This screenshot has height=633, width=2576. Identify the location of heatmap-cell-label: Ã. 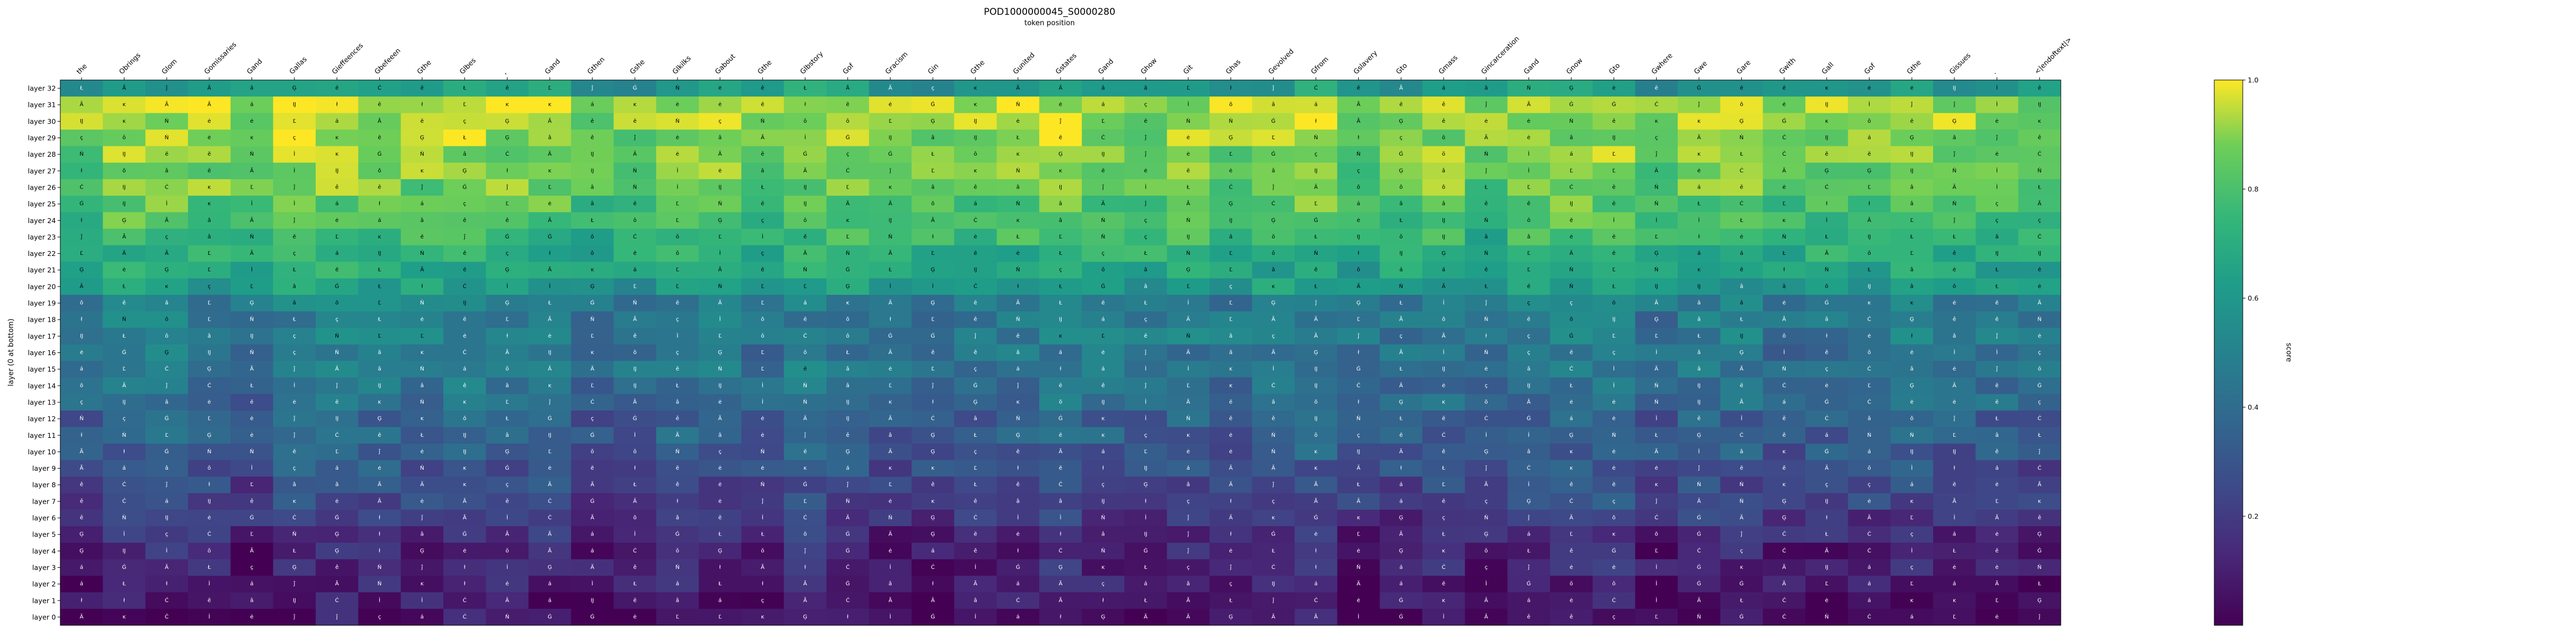
(1997, 583).